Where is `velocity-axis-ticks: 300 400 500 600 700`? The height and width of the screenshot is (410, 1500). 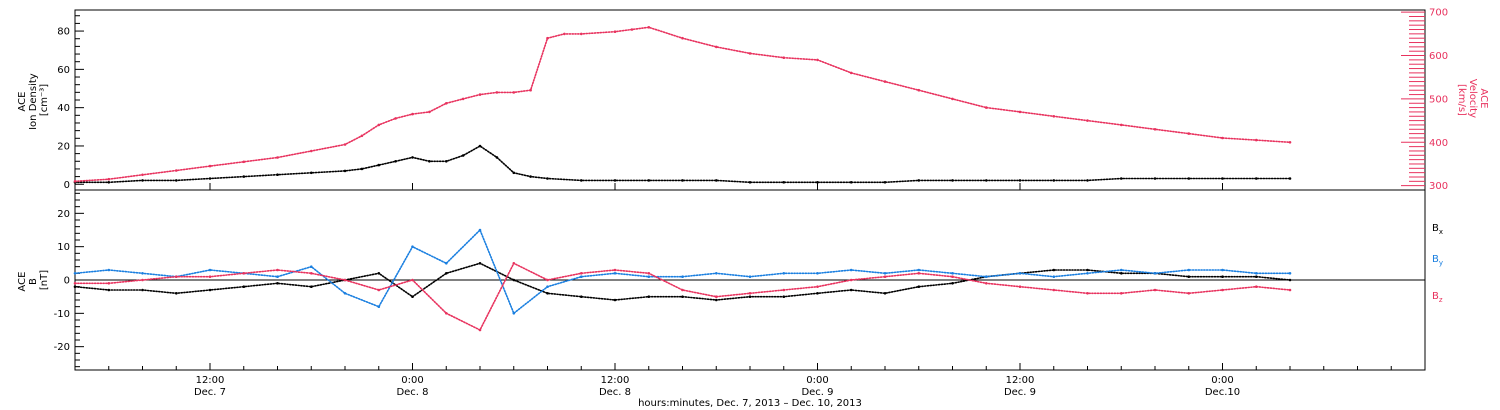 velocity-axis-ticks: 300 400 500 600 700 is located at coordinates (1424, 100).